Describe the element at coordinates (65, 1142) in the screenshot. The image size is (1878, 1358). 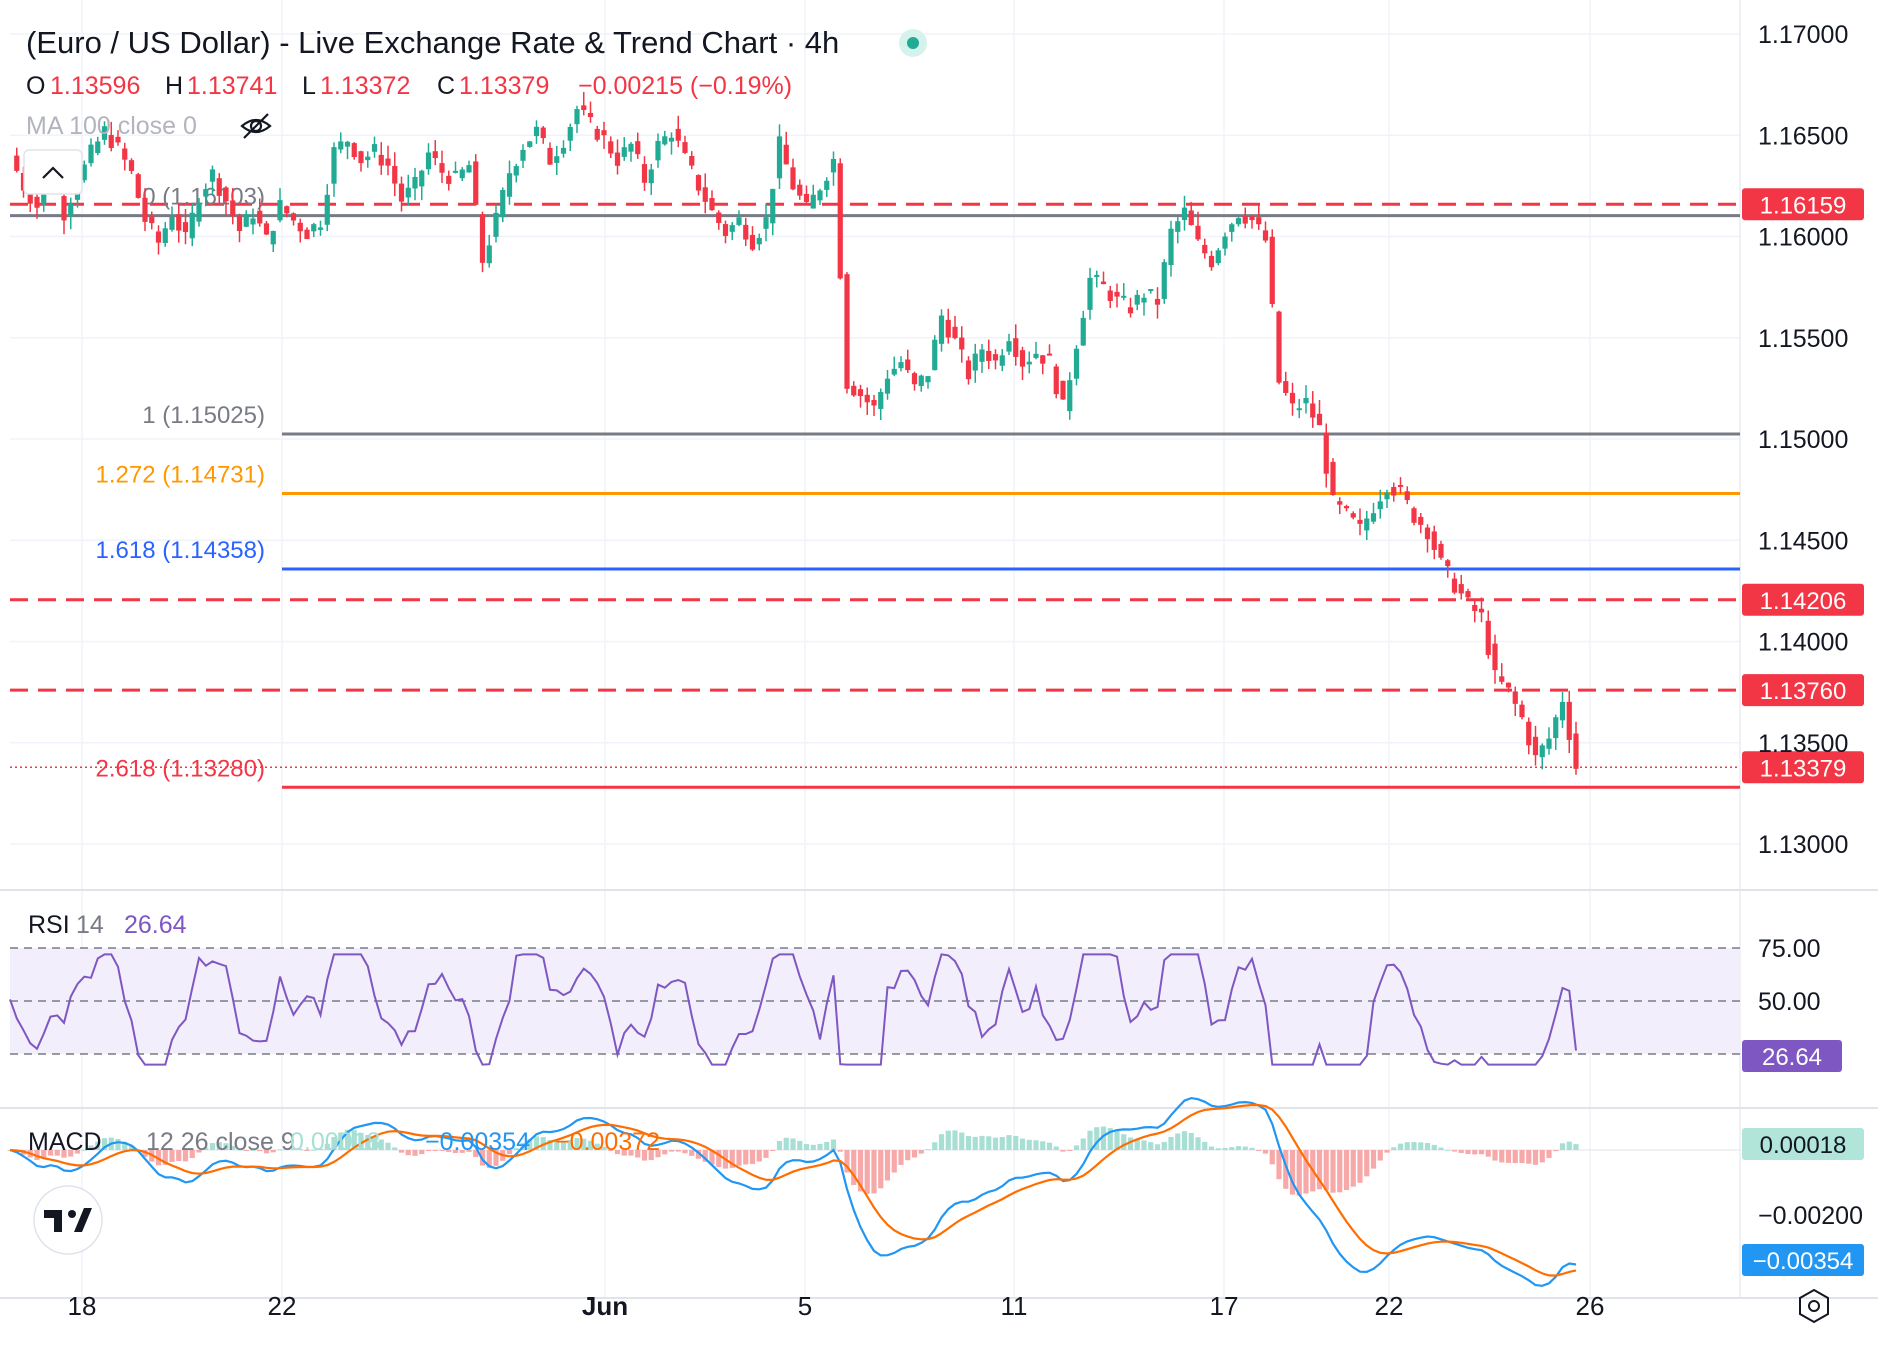
I see `macd-name: MACD` at that location.